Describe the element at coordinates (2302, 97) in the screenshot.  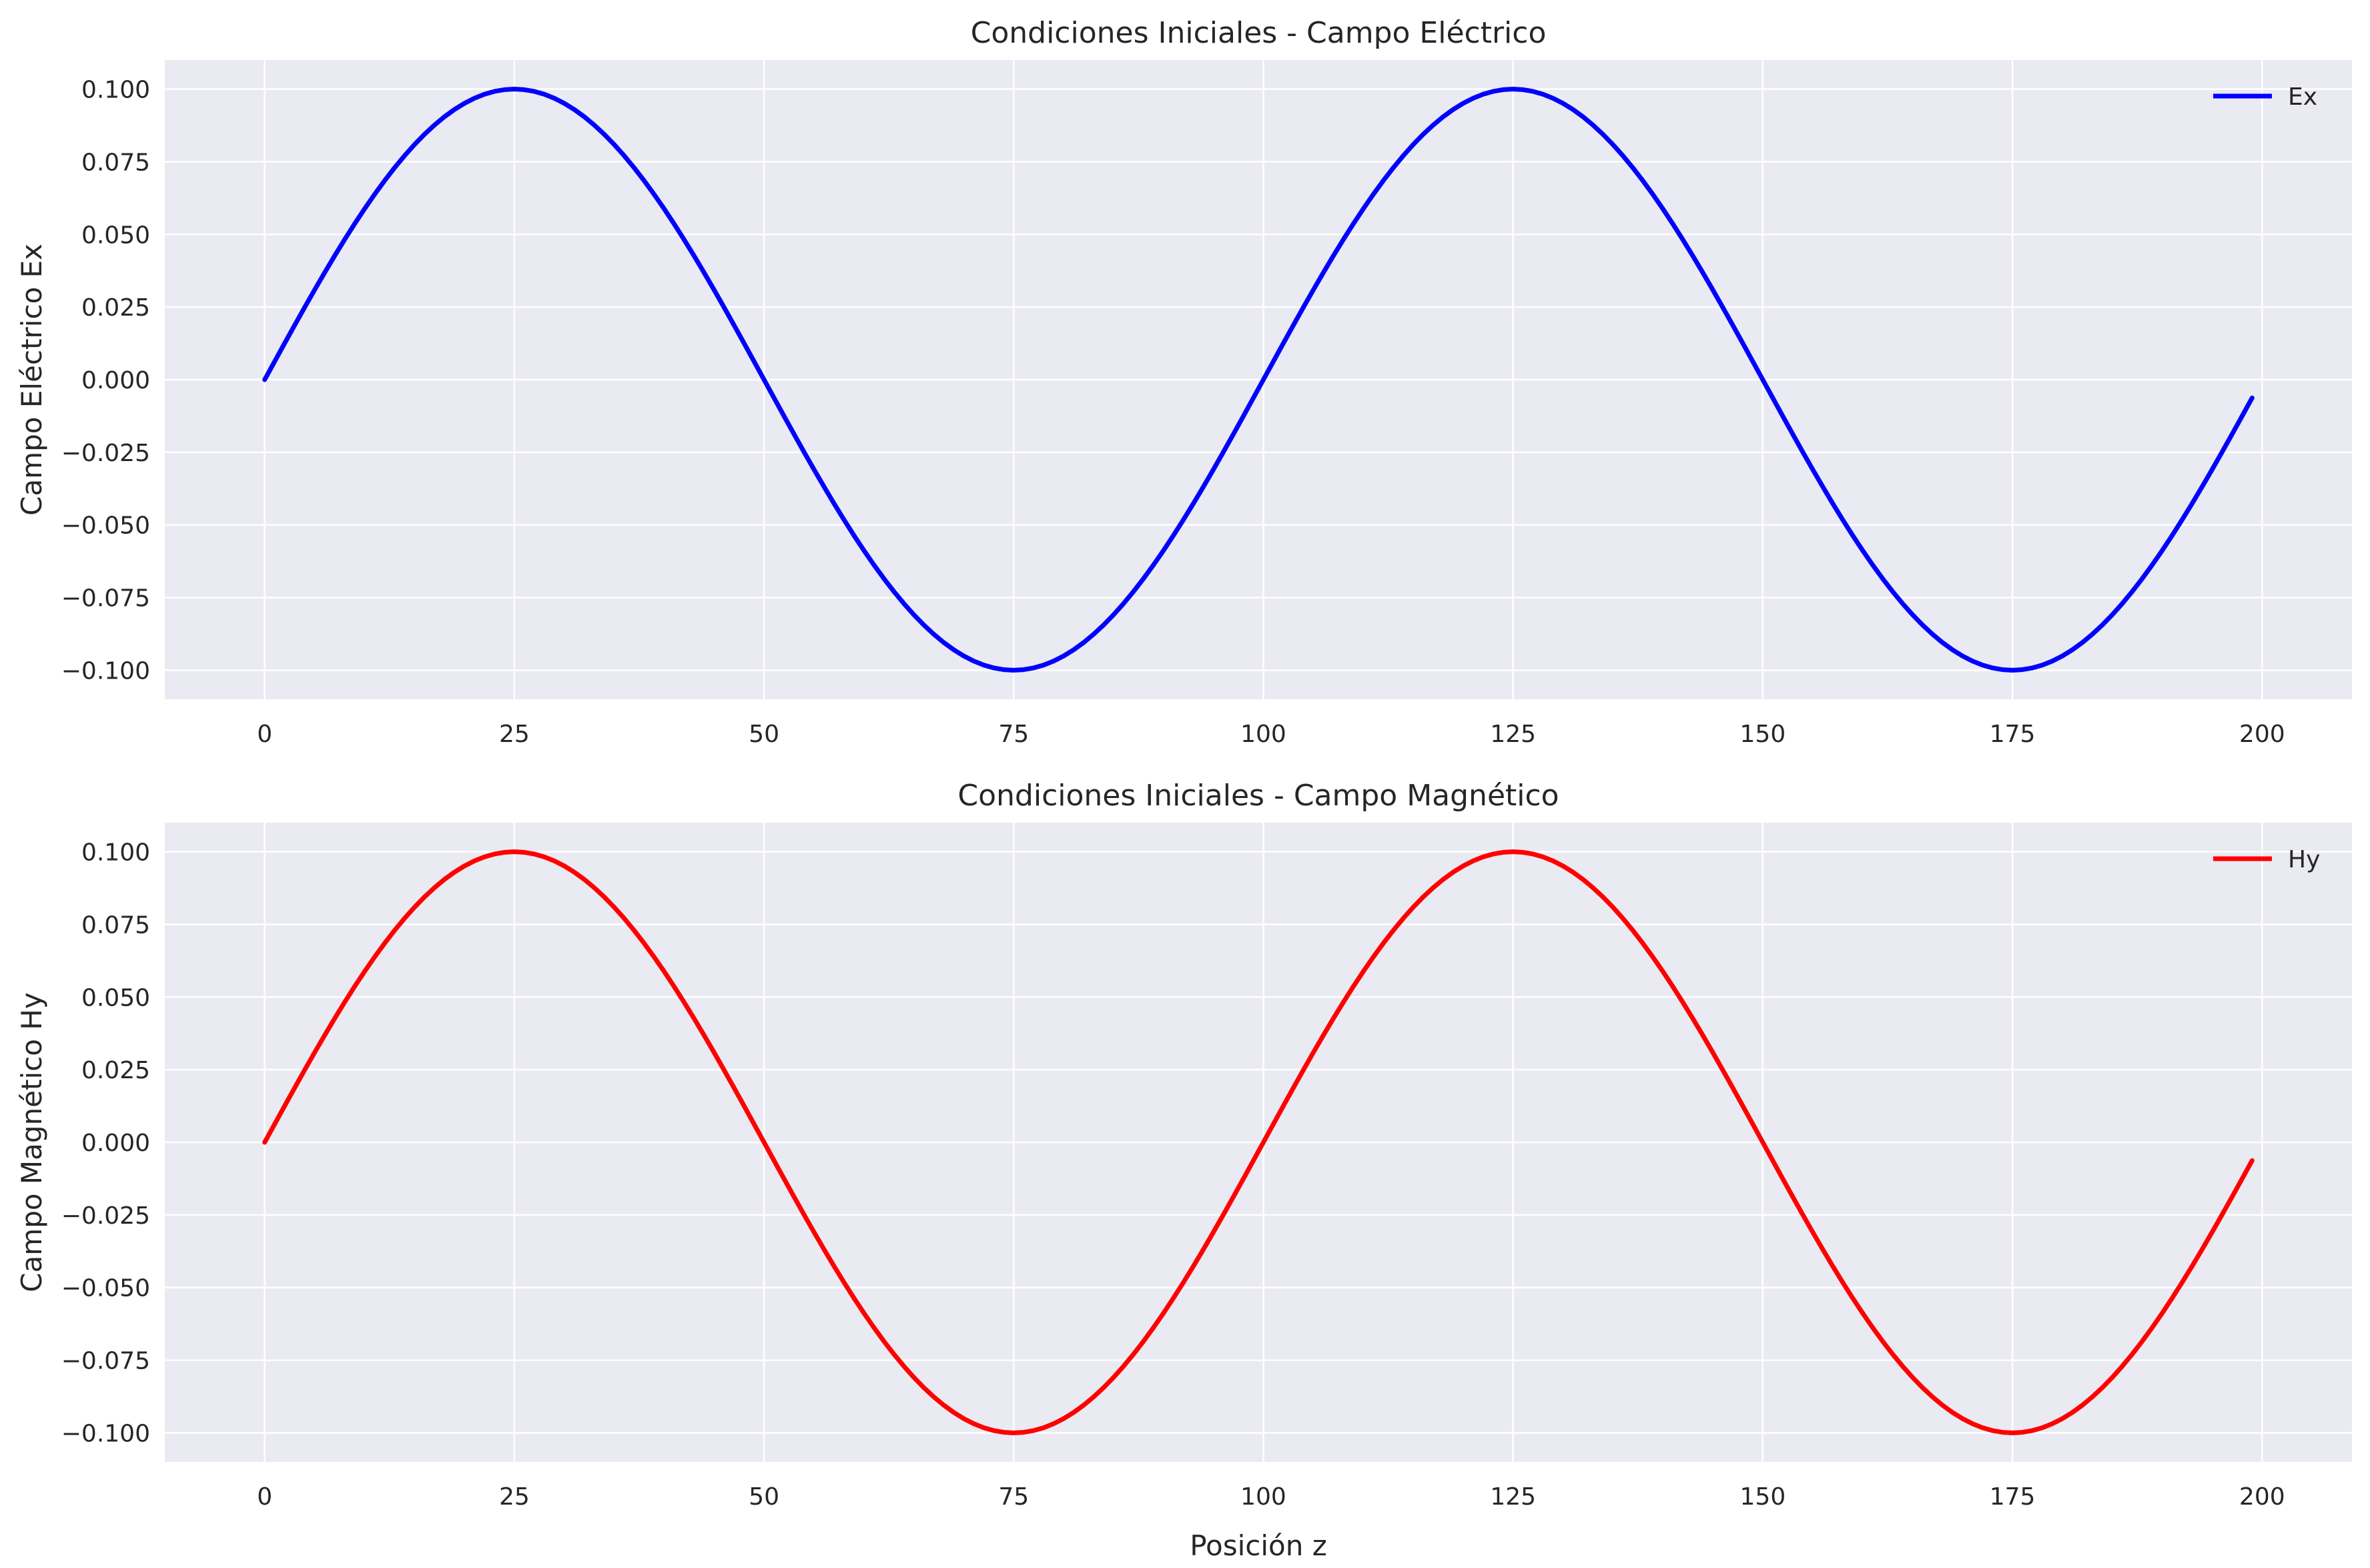
I see `legend-label-ex: Ex` at that location.